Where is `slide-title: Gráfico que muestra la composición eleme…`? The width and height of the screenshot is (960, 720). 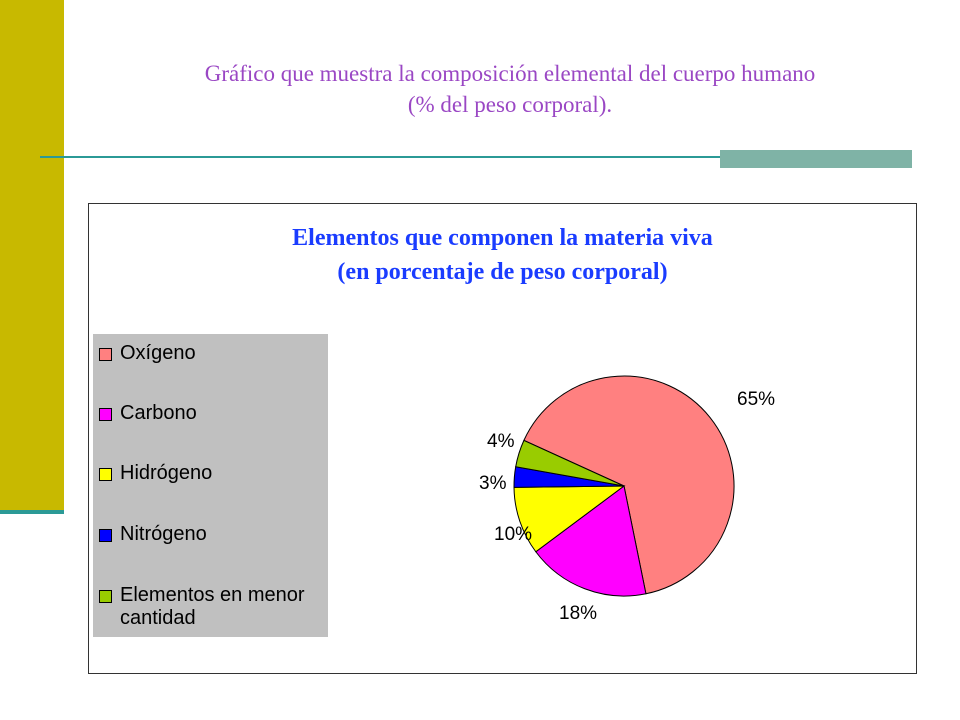 slide-title: Gráfico que muestra la composición eleme… is located at coordinates (510, 89).